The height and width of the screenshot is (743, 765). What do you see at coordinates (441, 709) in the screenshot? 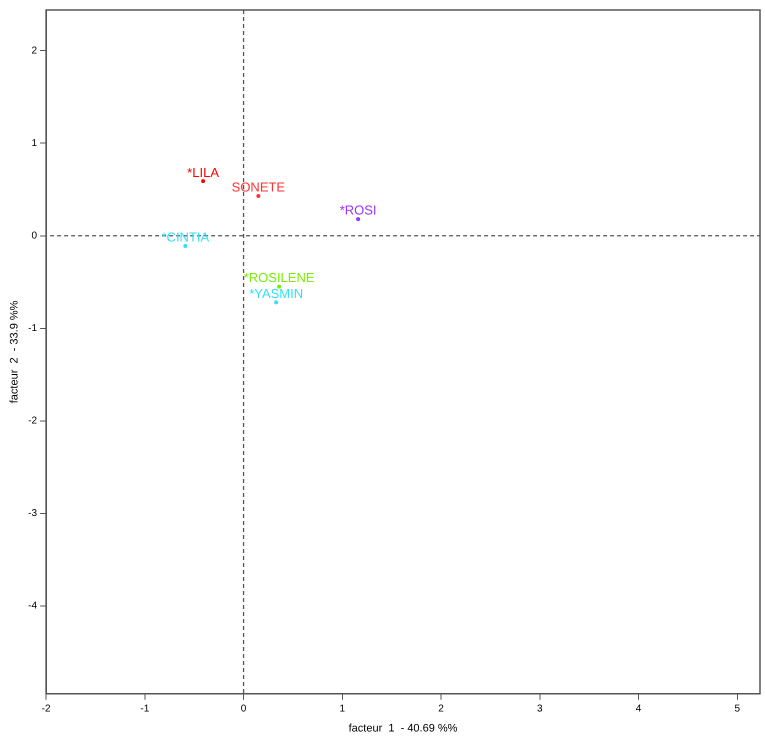
I see `x-tick-label: 2` at bounding box center [441, 709].